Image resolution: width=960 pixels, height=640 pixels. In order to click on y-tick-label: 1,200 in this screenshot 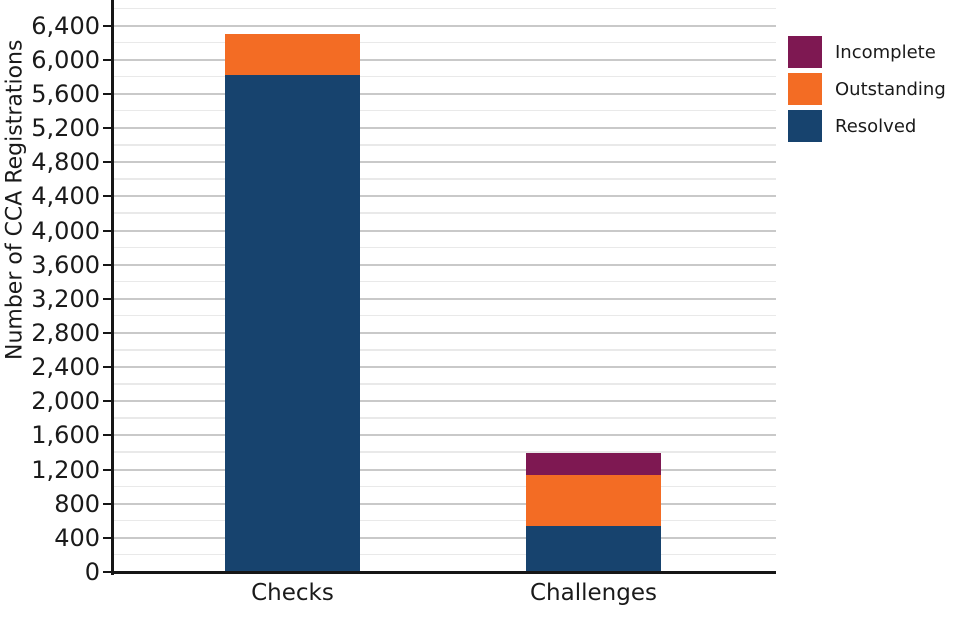, I will do `click(65, 469)`.